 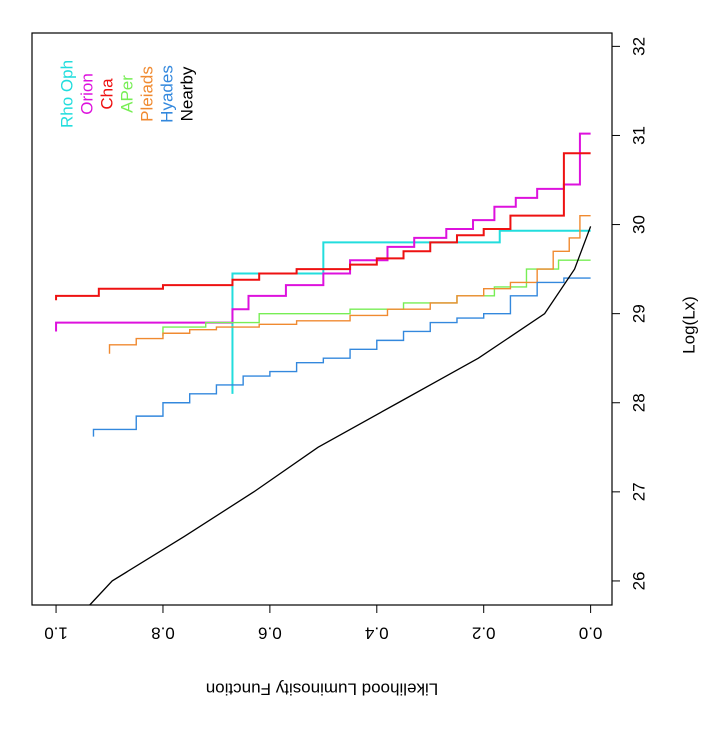 I want to click on legend-entry: APer, so click(x=126, y=94).